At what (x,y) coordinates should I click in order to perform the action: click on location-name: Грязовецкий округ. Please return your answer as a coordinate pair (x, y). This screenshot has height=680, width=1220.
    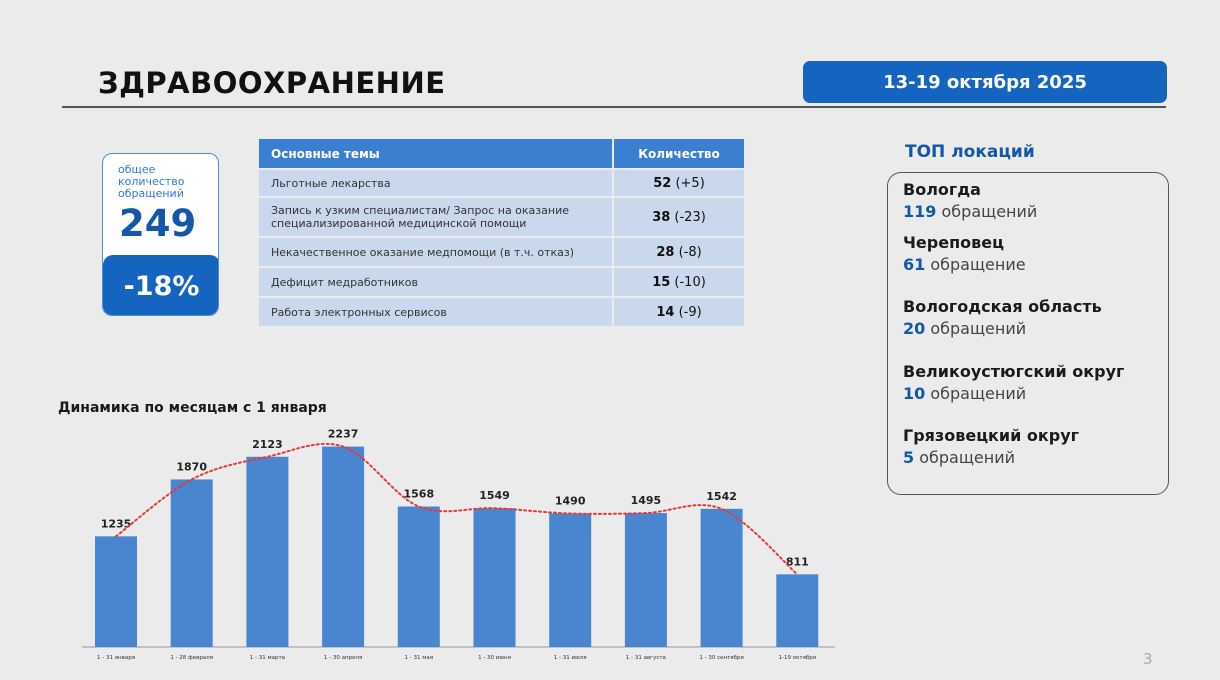
    Looking at the image, I should click on (991, 435).